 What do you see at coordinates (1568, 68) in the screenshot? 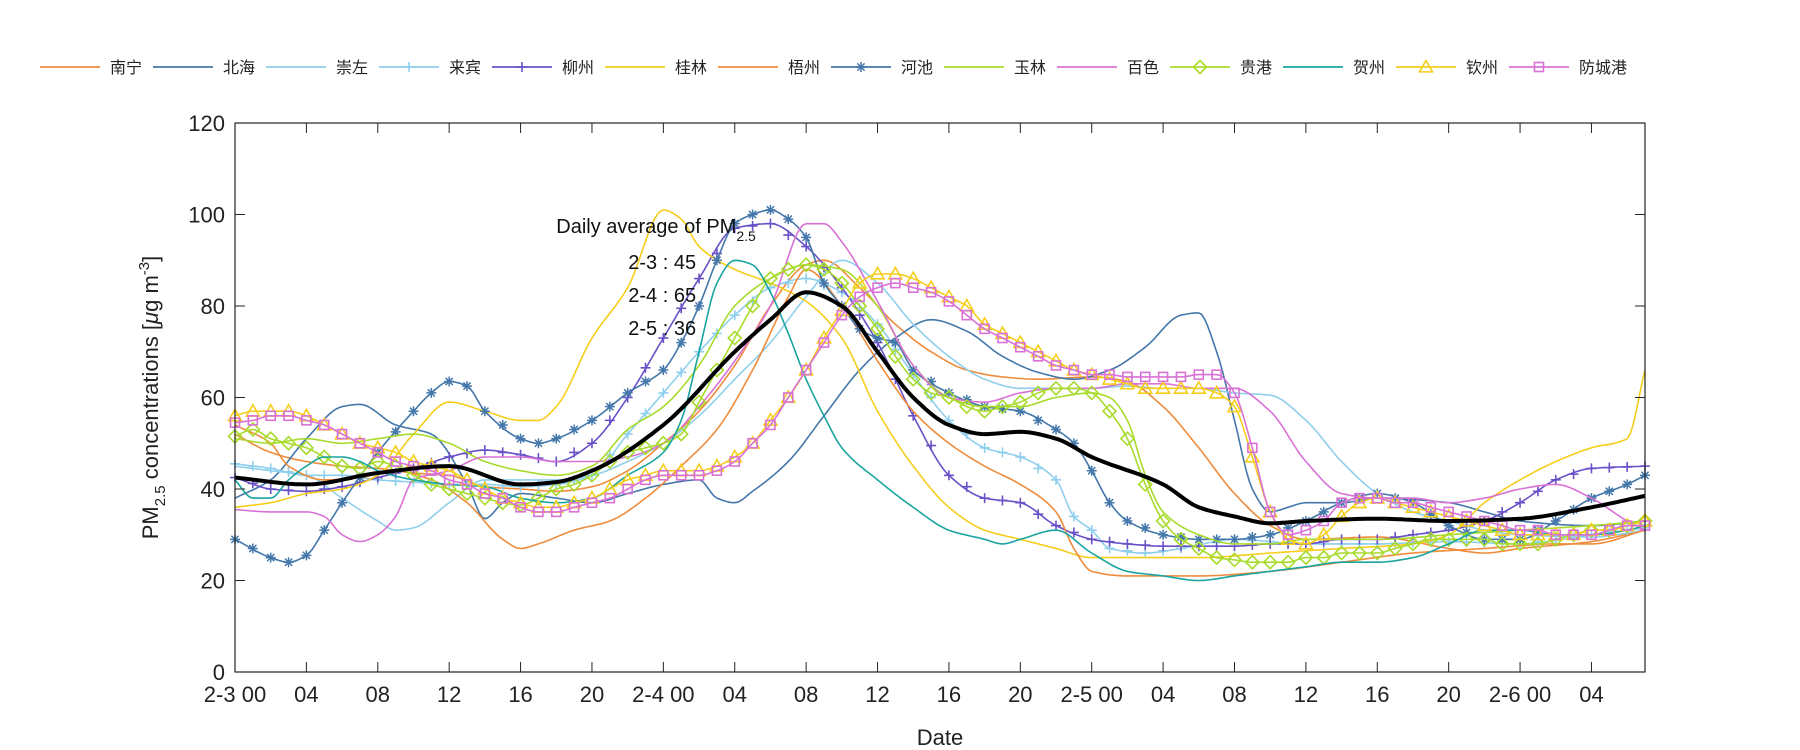
I see `legend-item-14: 防城港` at bounding box center [1568, 68].